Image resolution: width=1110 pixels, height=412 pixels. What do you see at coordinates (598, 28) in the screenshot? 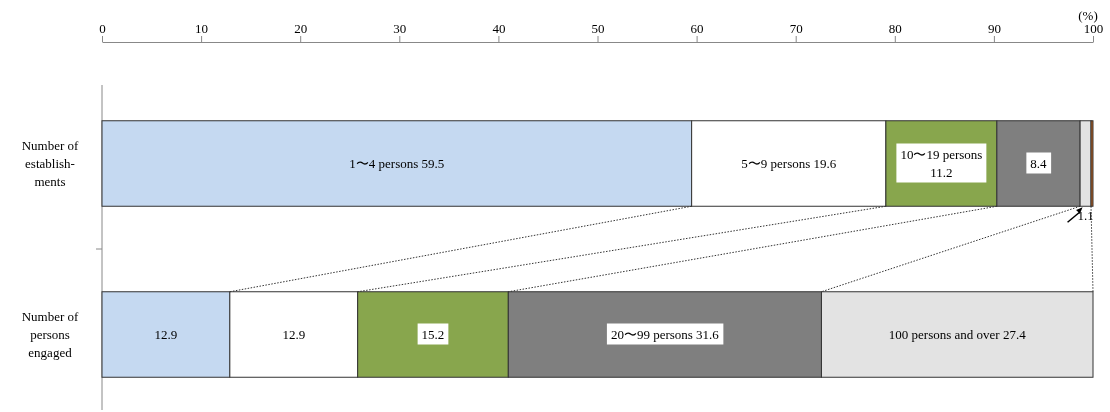
I see `x-tick-label: 50` at bounding box center [598, 28].